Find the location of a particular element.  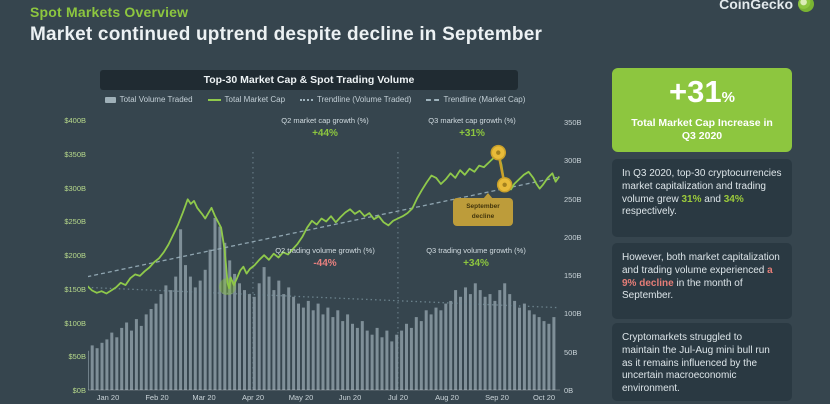

bar-swatch-icon is located at coordinates (110, 99).